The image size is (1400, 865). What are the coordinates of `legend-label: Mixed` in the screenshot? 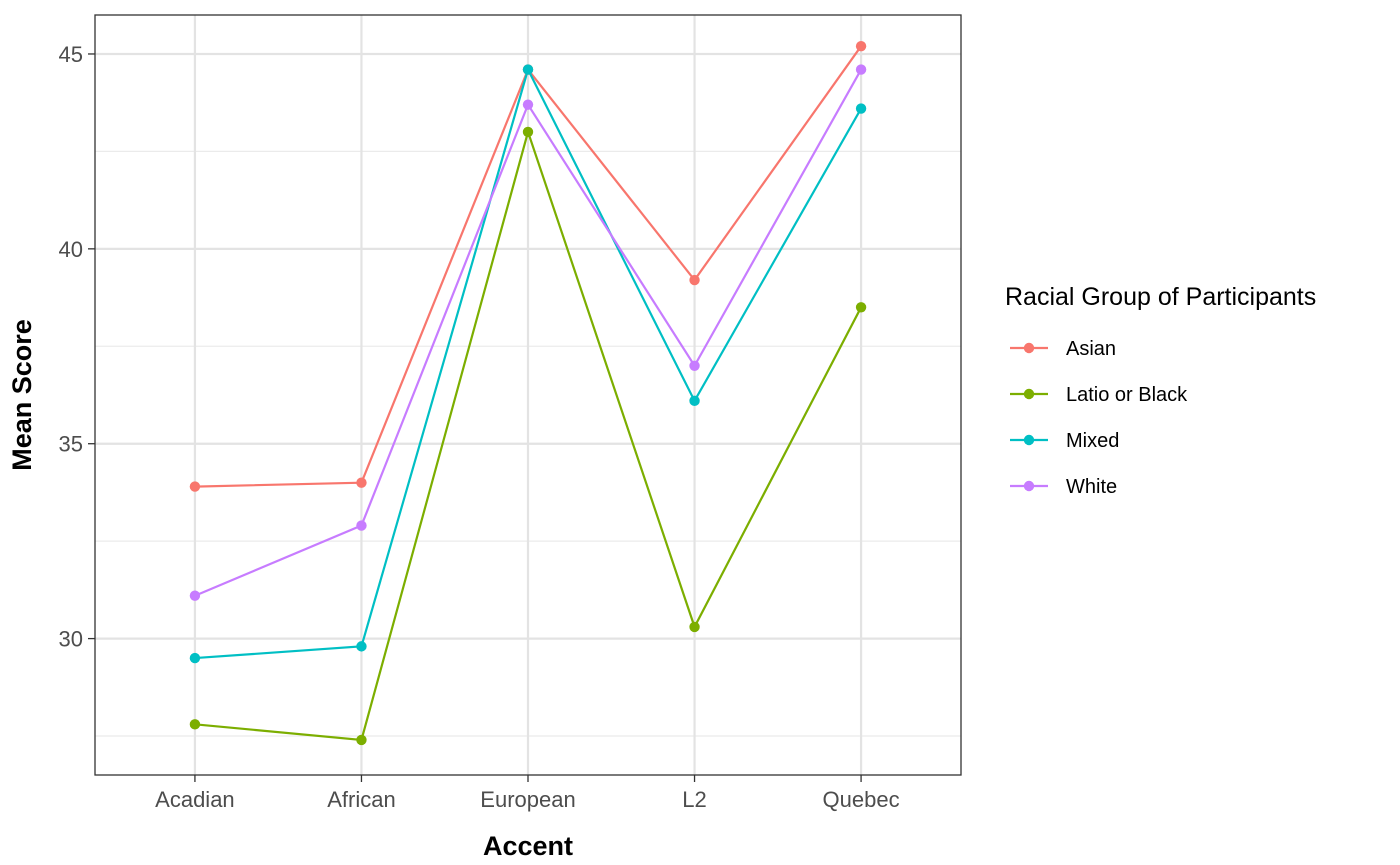 It's located at (1092, 441).